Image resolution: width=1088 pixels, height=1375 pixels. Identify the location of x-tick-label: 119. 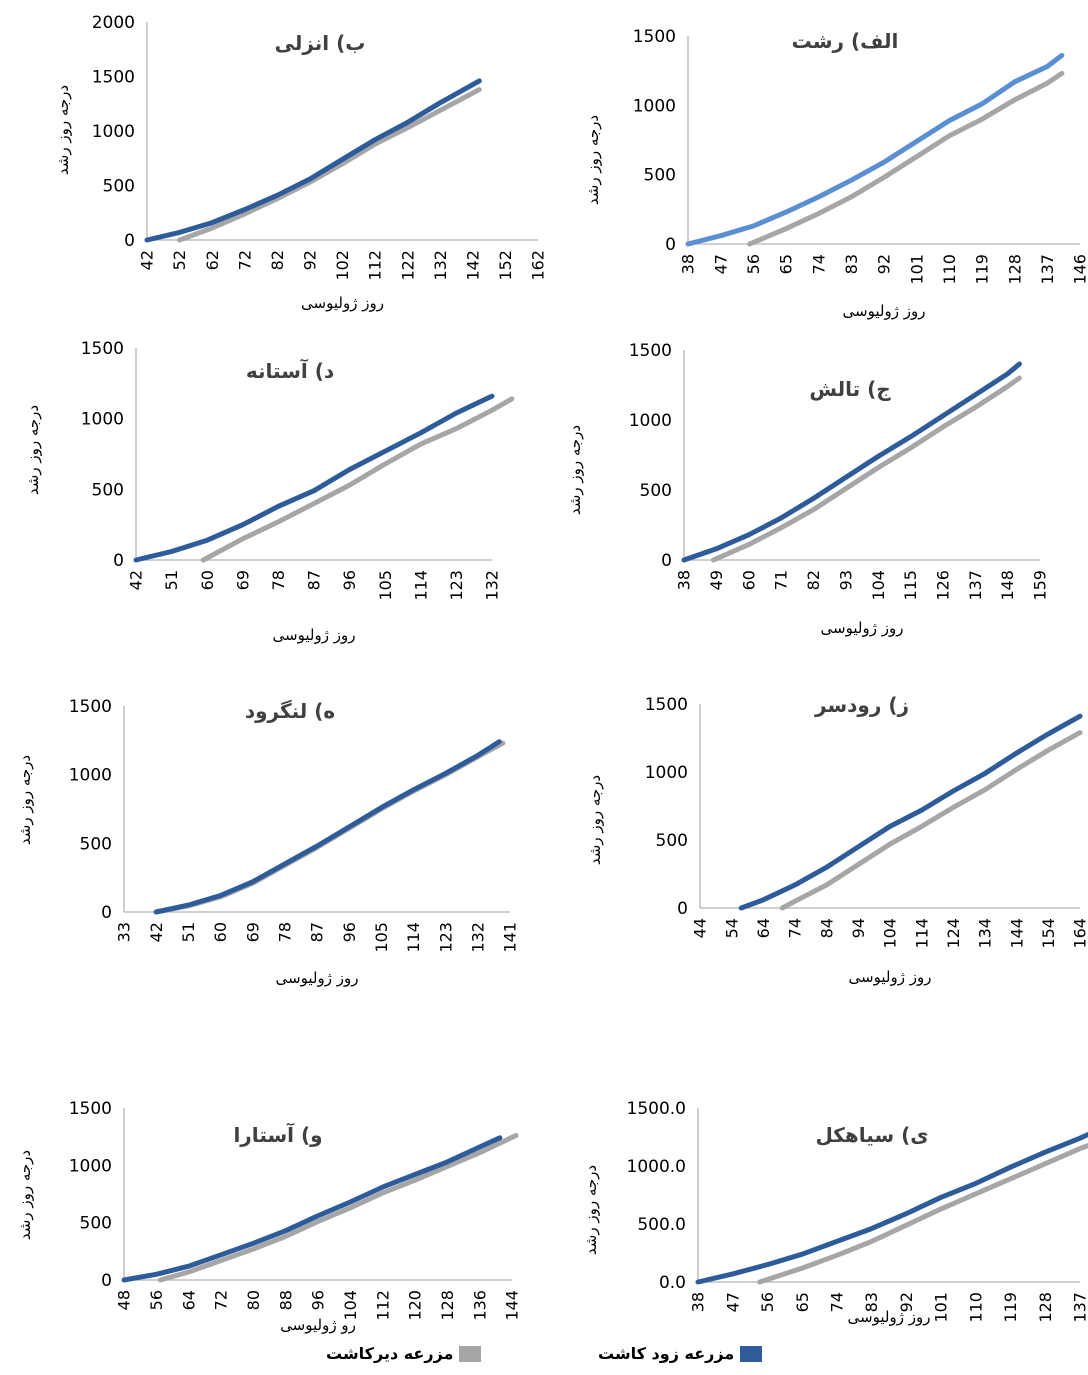
(982, 269).